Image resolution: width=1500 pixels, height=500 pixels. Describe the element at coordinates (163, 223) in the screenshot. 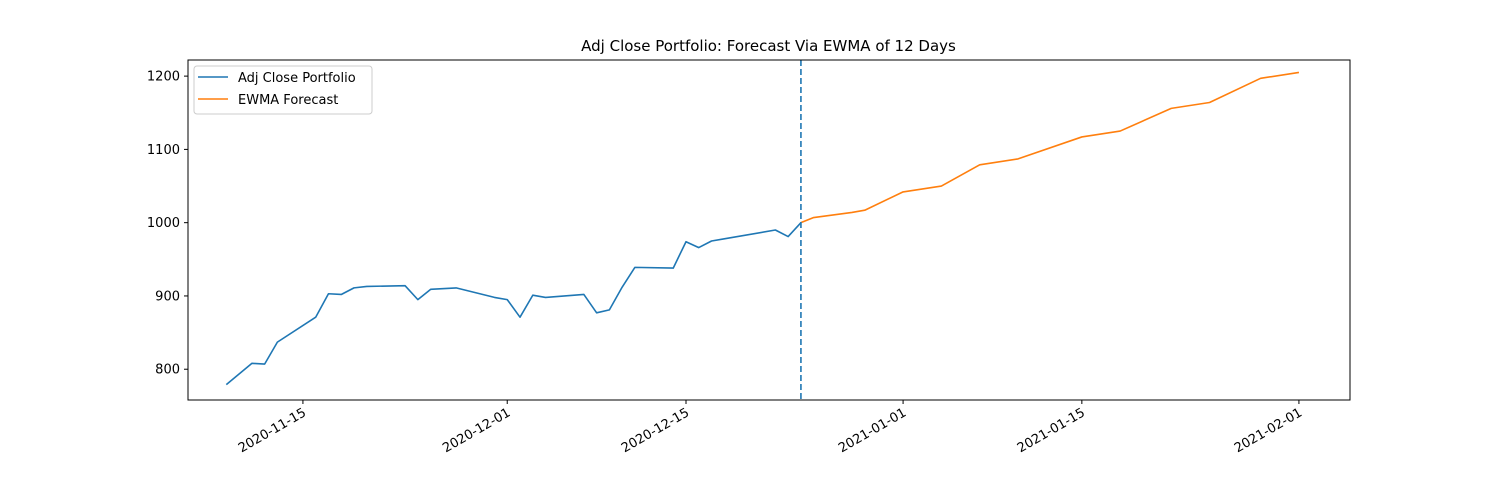

I see `y-tick-label: 1000` at that location.